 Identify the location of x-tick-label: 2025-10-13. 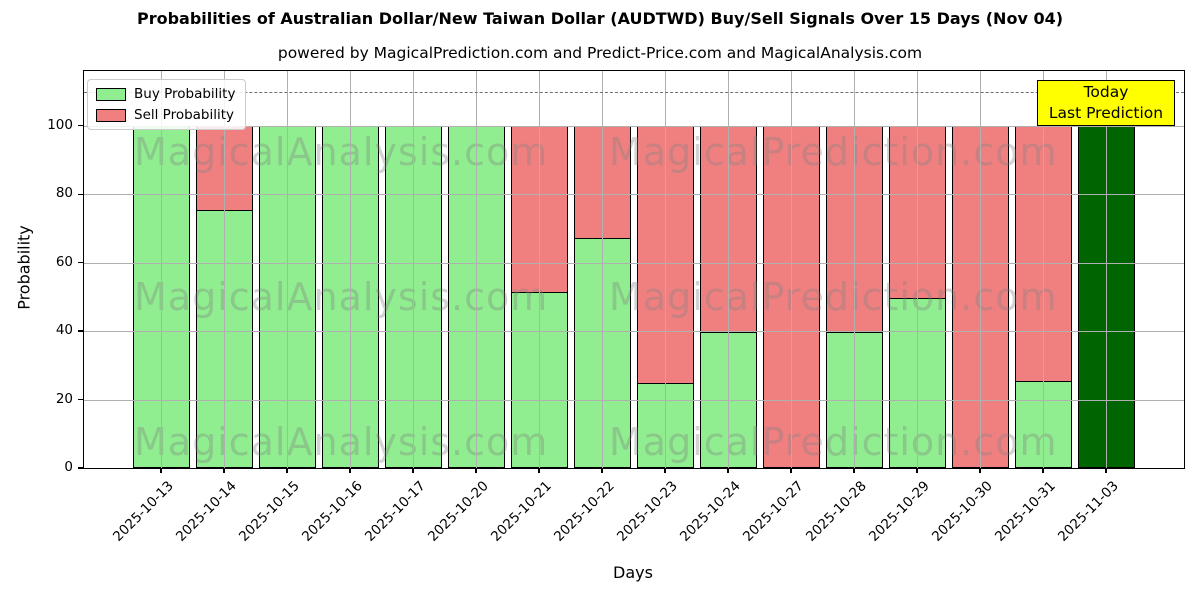
(143, 511).